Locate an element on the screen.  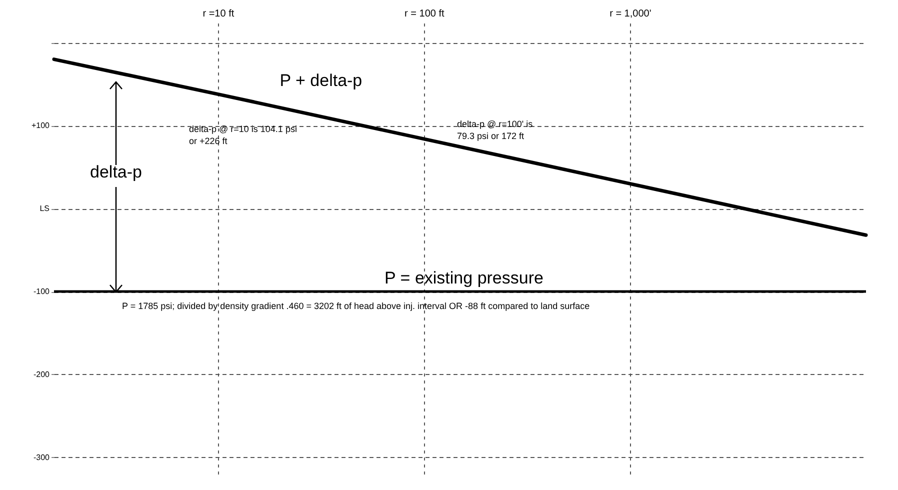
annotation: delta-p @ r=10 is 104.1 psi or +226 ft is located at coordinates (243, 135).